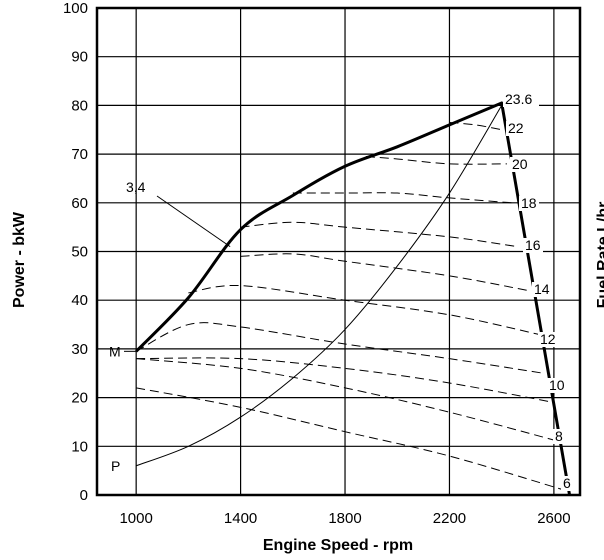 The width and height of the screenshot is (604, 560). Describe the element at coordinates (338, 545) in the screenshot. I see `x-axis-title: Engine Speed - rpm` at that location.